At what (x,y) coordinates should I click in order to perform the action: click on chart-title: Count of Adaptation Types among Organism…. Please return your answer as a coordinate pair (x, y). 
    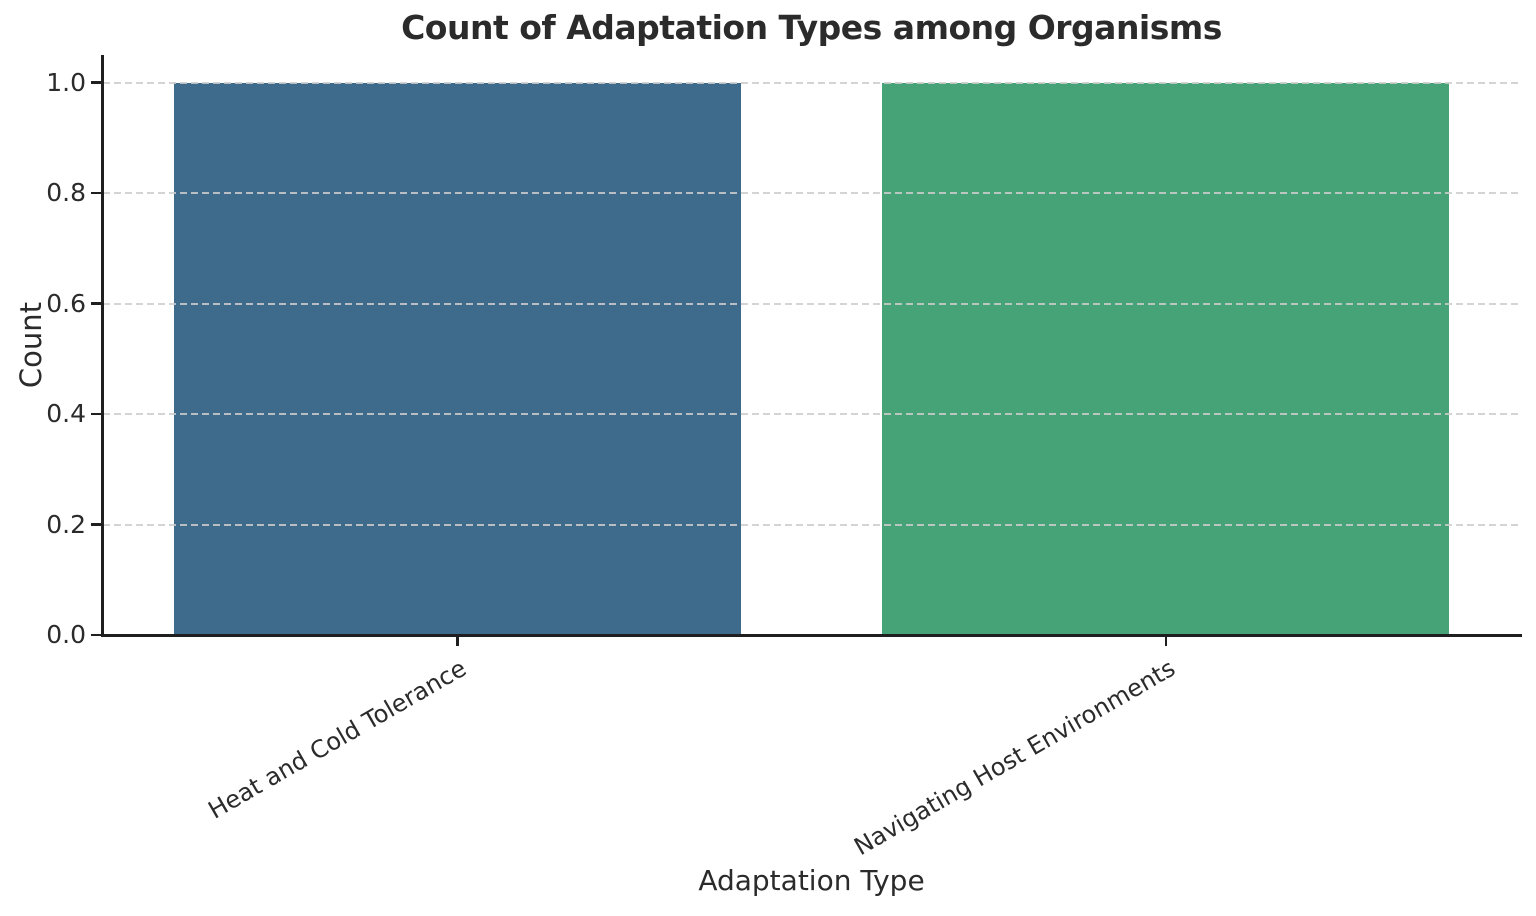
    Looking at the image, I should click on (811, 27).